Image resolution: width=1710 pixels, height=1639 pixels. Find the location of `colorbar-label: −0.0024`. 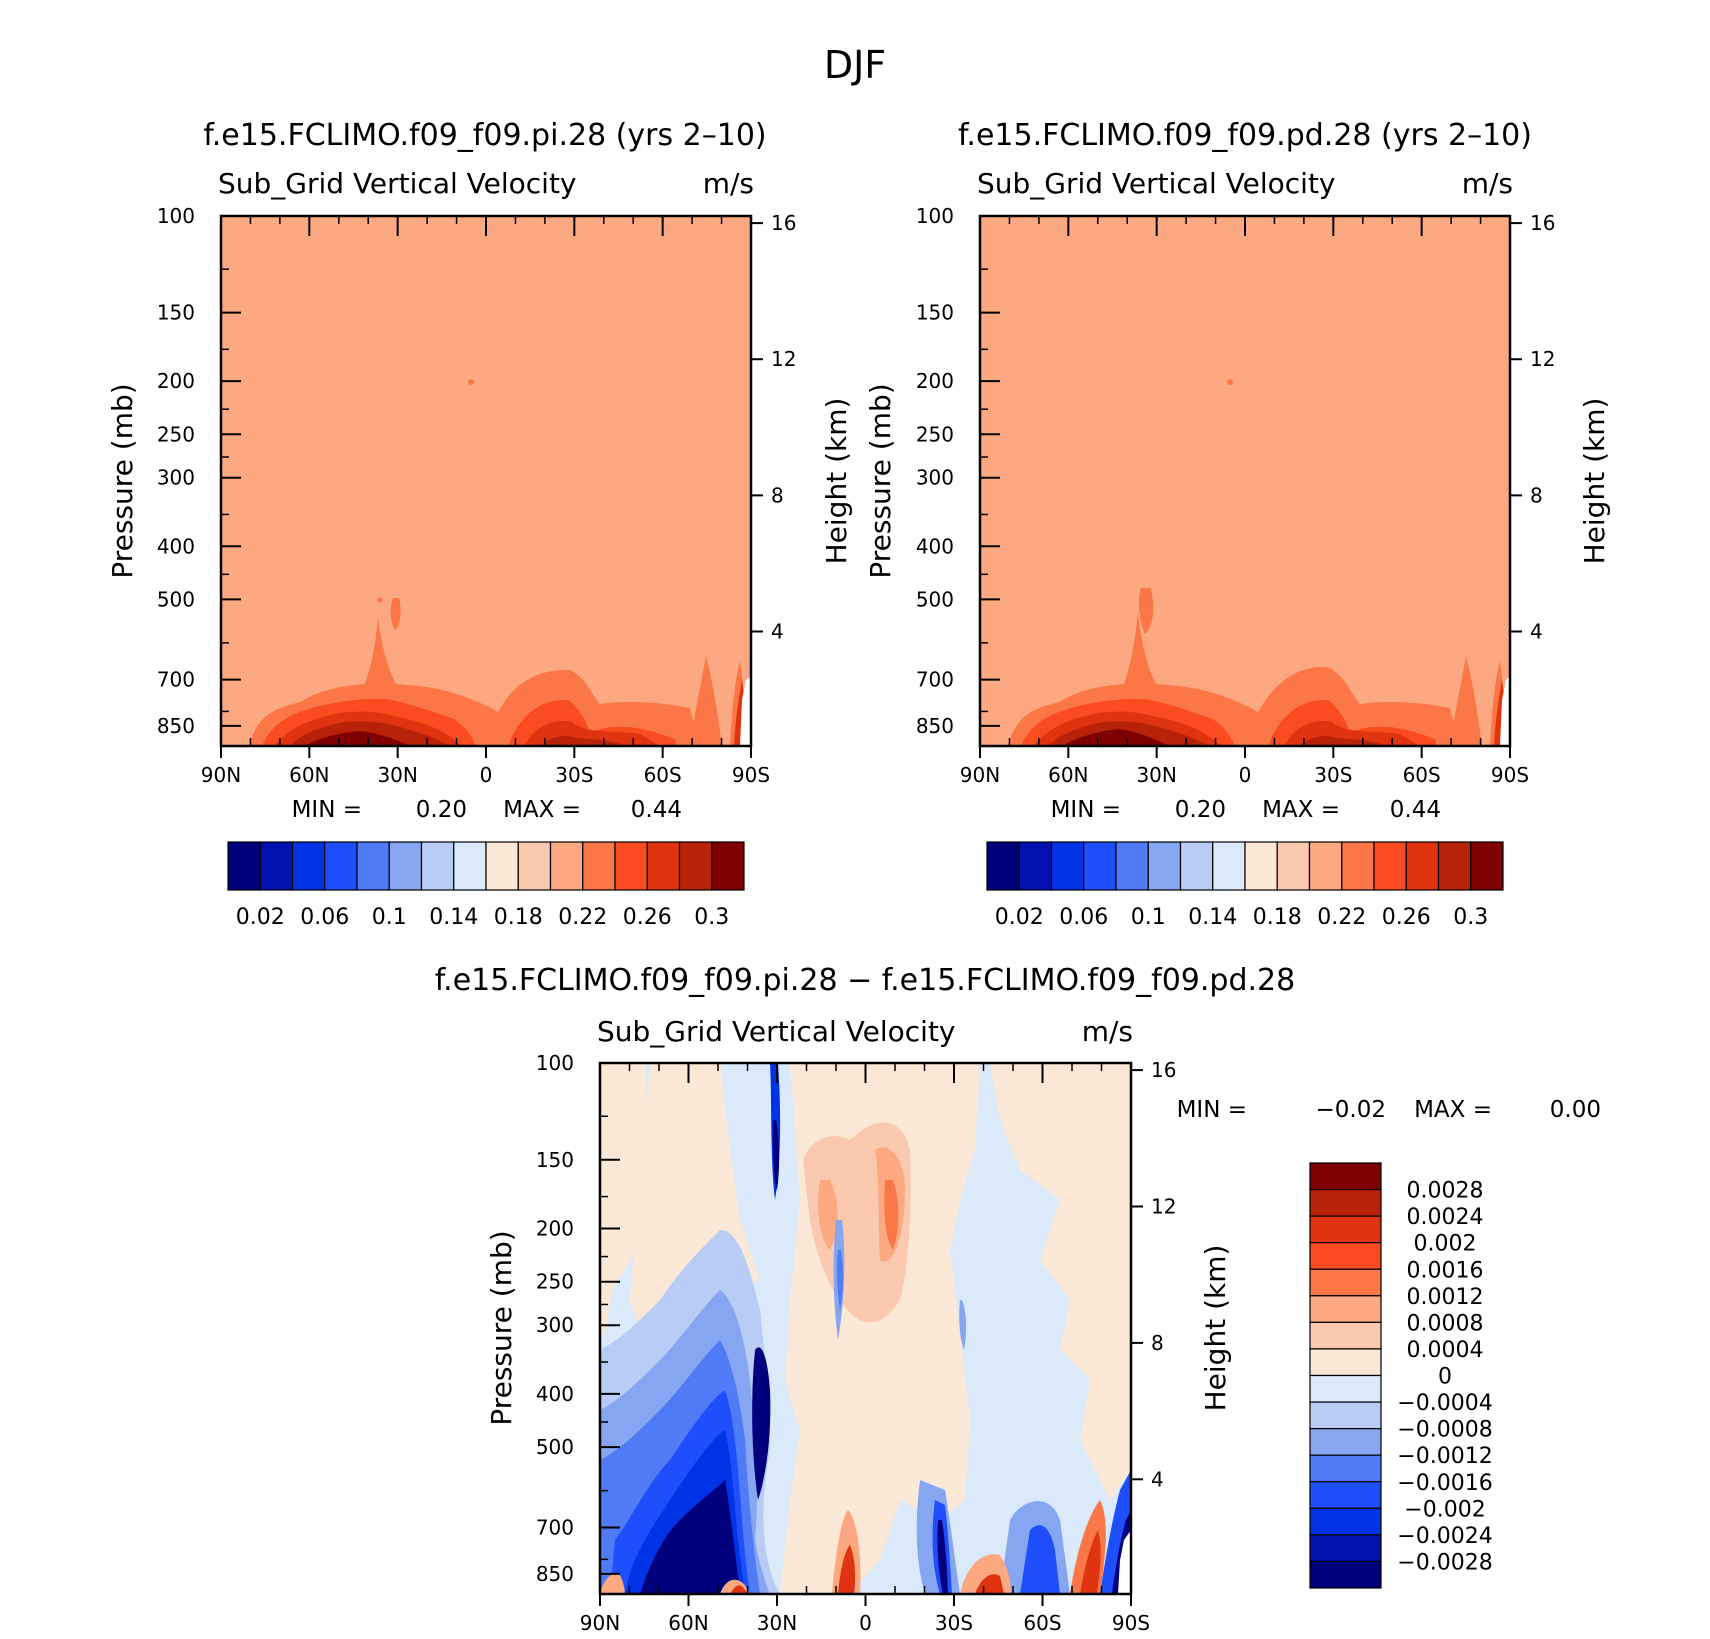

colorbar-label: −0.0024 is located at coordinates (1444, 1536).